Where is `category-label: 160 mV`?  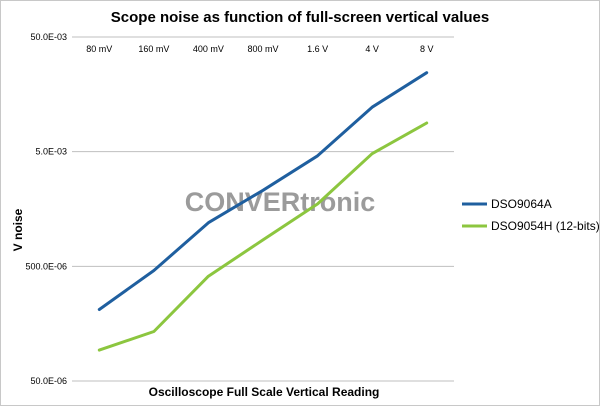
category-label: 160 mV is located at coordinates (153, 49).